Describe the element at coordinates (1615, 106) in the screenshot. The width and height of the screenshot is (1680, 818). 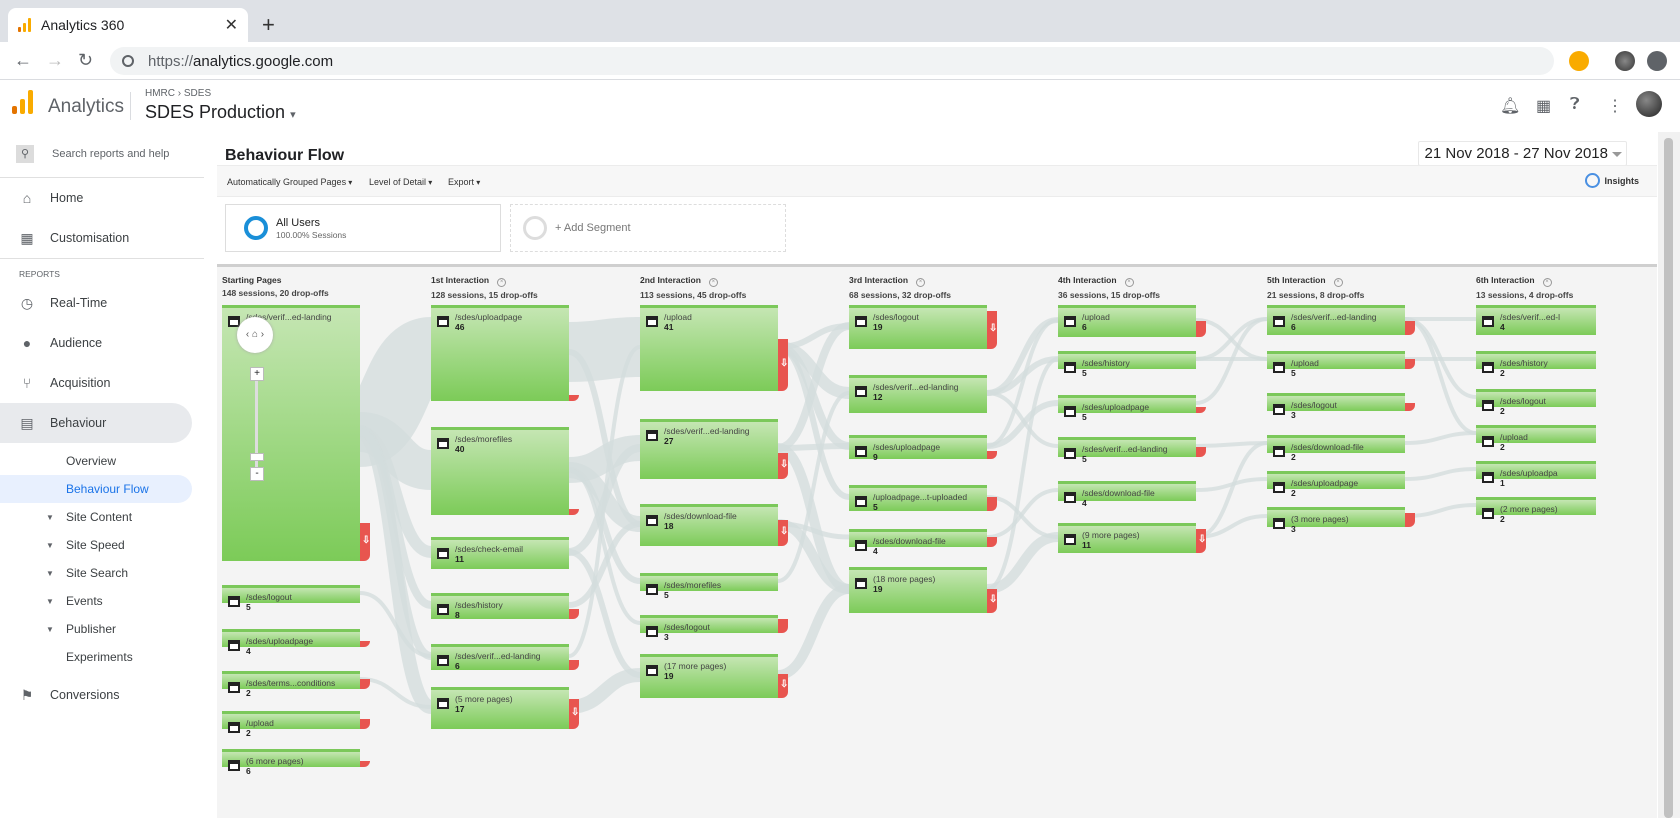
I see `more-vert-icon: ⋮` at that location.